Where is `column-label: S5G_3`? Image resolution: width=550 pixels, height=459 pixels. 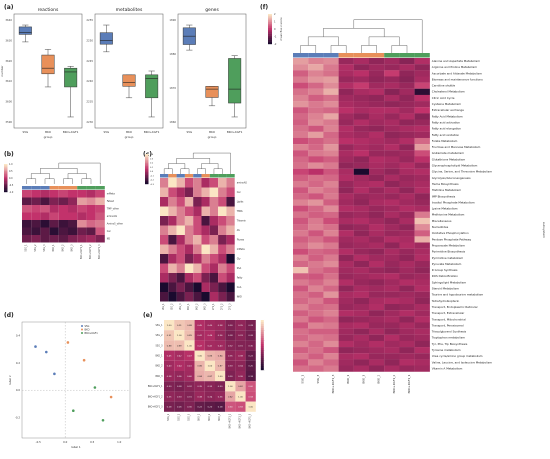
column-label: S5G_3 is located at coordinates (189, 417).